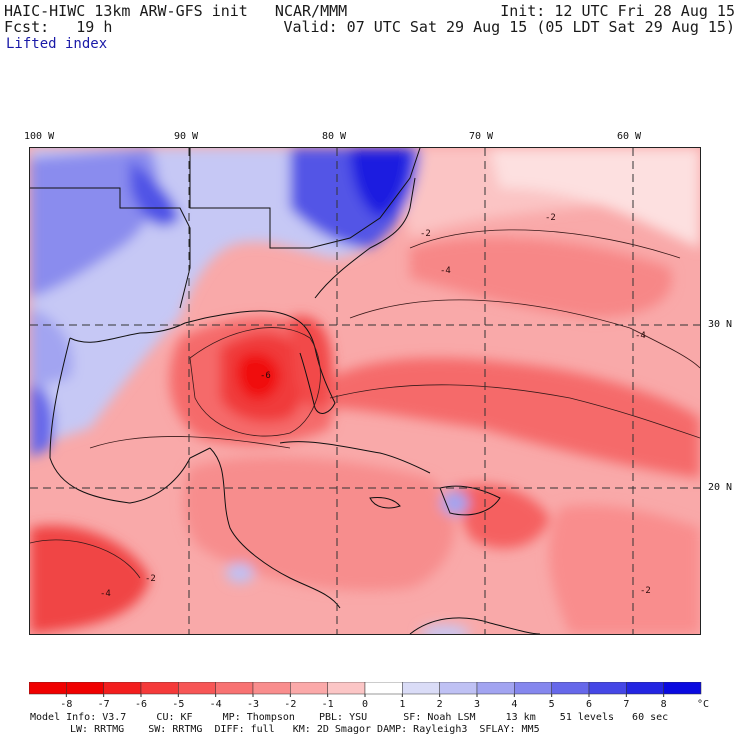 The image size is (740, 740). I want to click on colorbar-tick-label: 3, so click(477, 704).